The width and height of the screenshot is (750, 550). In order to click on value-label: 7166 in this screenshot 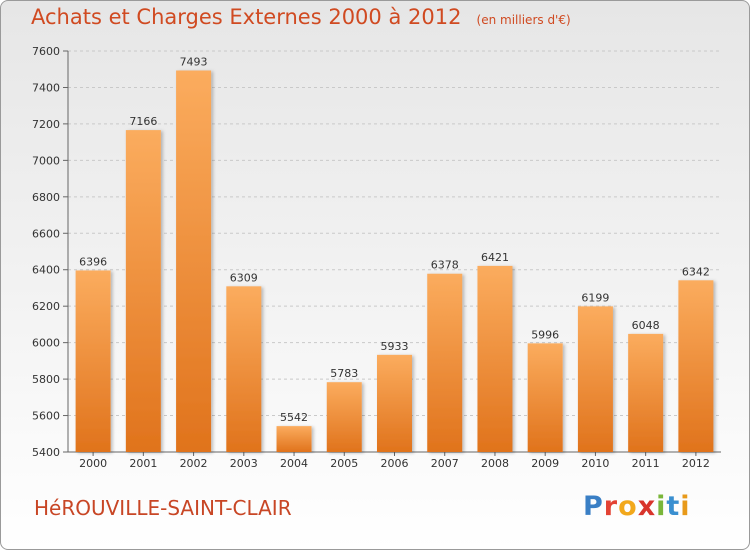, I will do `click(143, 121)`.